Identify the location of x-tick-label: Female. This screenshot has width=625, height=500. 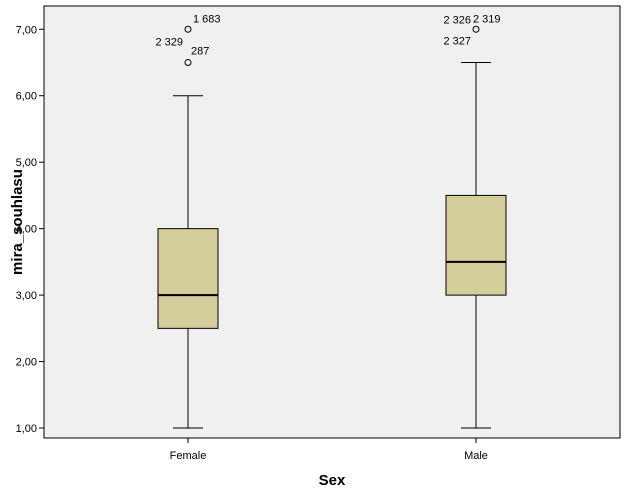
(188, 456).